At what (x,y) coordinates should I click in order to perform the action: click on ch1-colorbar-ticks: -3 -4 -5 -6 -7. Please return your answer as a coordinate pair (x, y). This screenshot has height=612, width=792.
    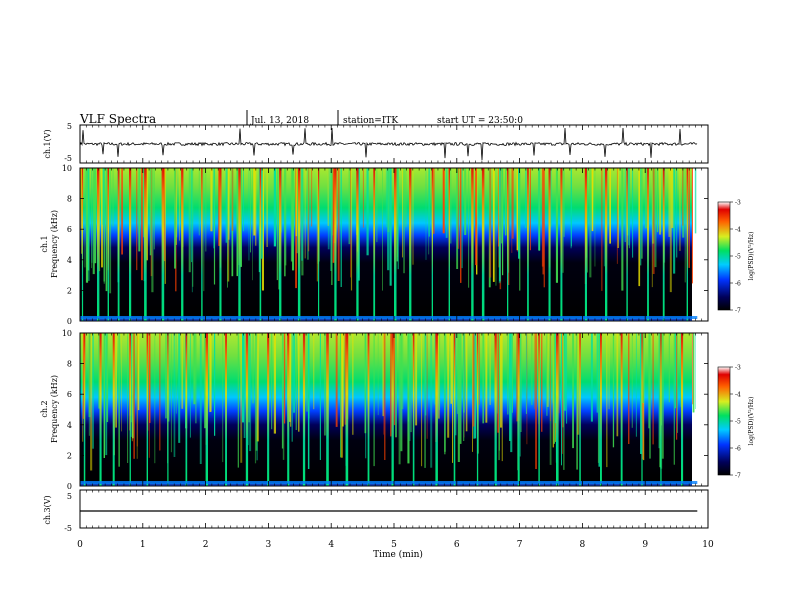
    Looking at the image, I should click on (735, 257).